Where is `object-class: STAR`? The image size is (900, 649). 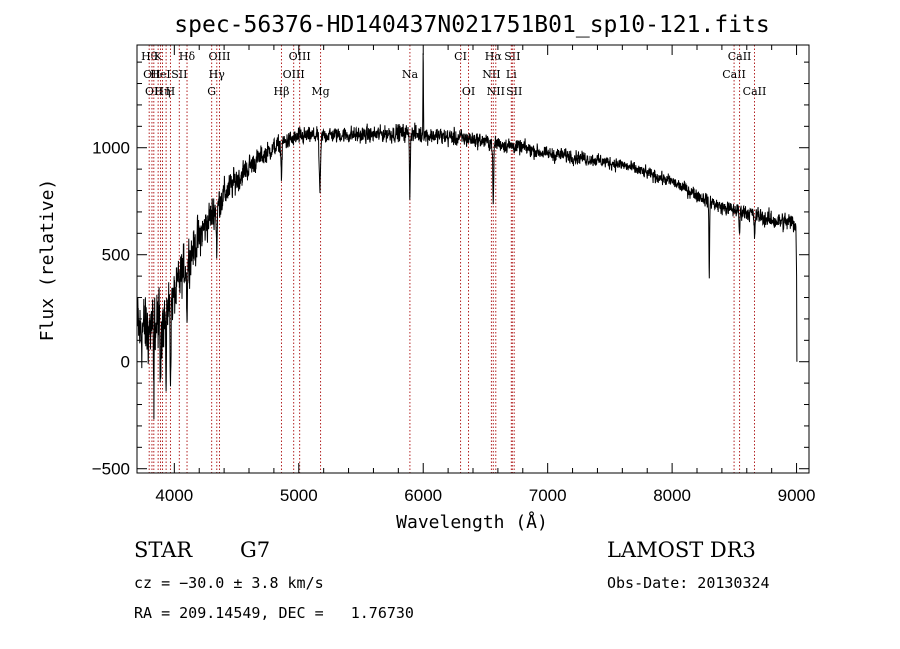 object-class: STAR is located at coordinates (163, 550).